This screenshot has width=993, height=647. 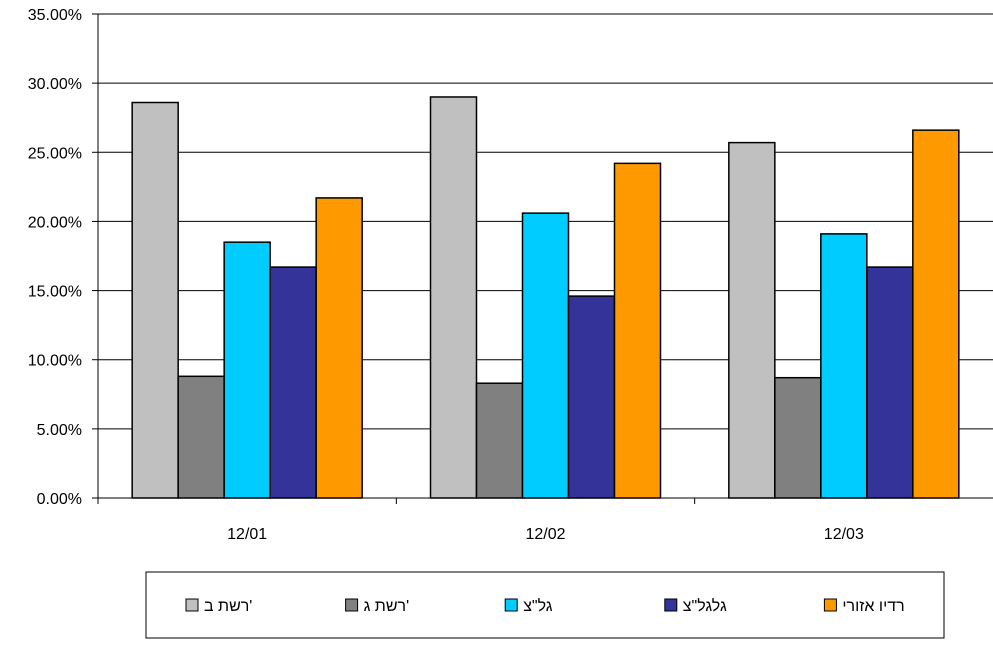 I want to click on legend-label: רשת ב', so click(x=228, y=606).